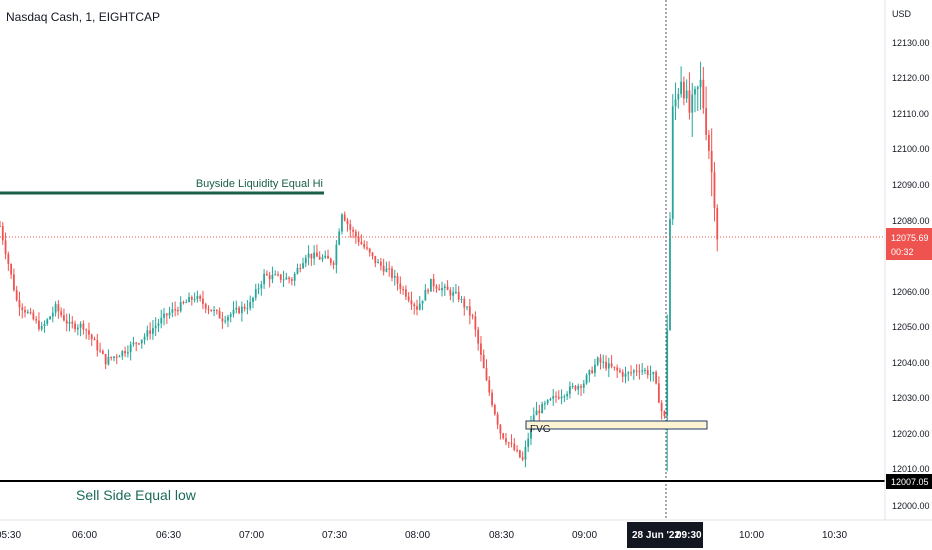  I want to click on sellside-price-tag, so click(909, 481).